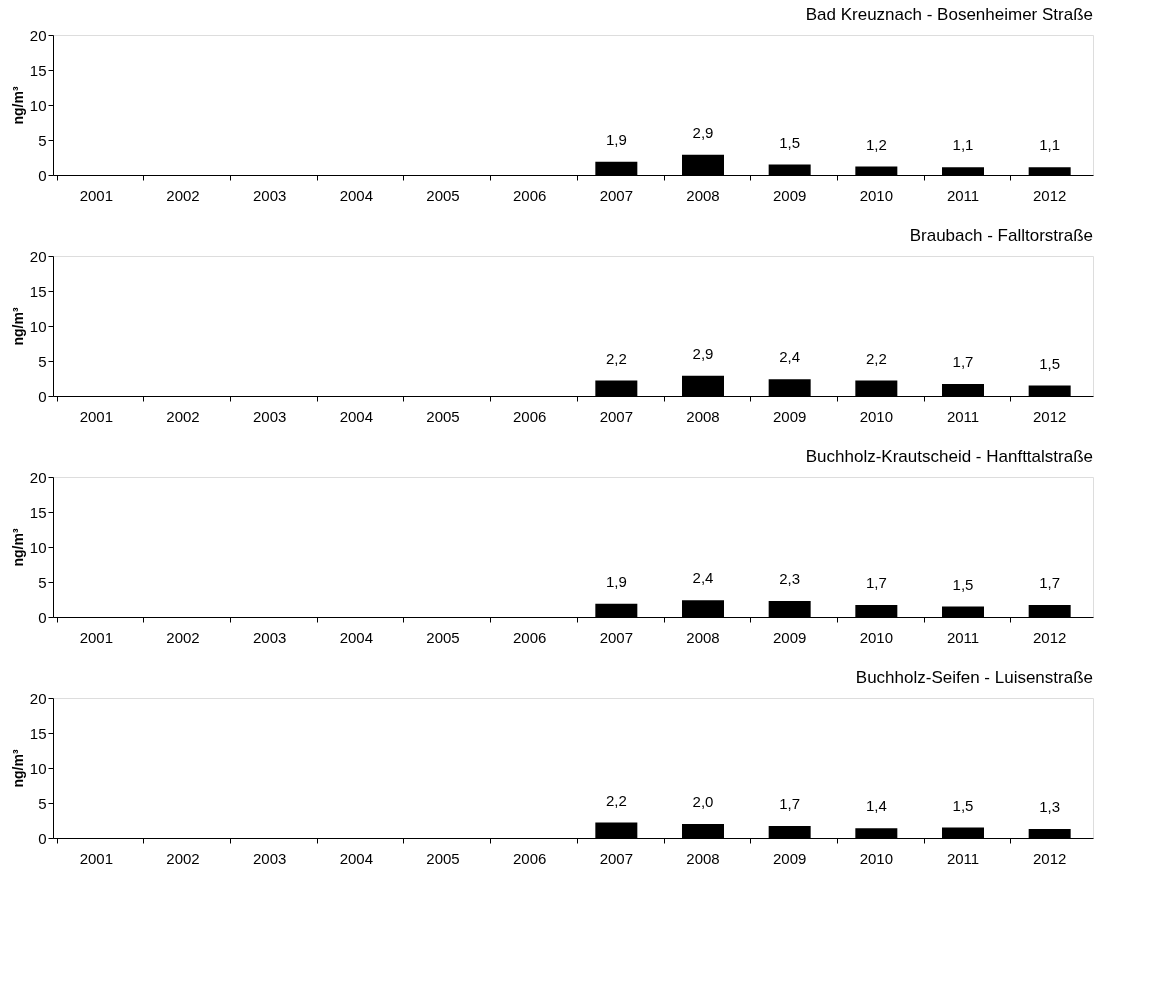 The image size is (1174, 1001). What do you see at coordinates (949, 14) in the screenshot?
I see `chart-title: Bad Kreuznach - Bosenheimer Straße` at bounding box center [949, 14].